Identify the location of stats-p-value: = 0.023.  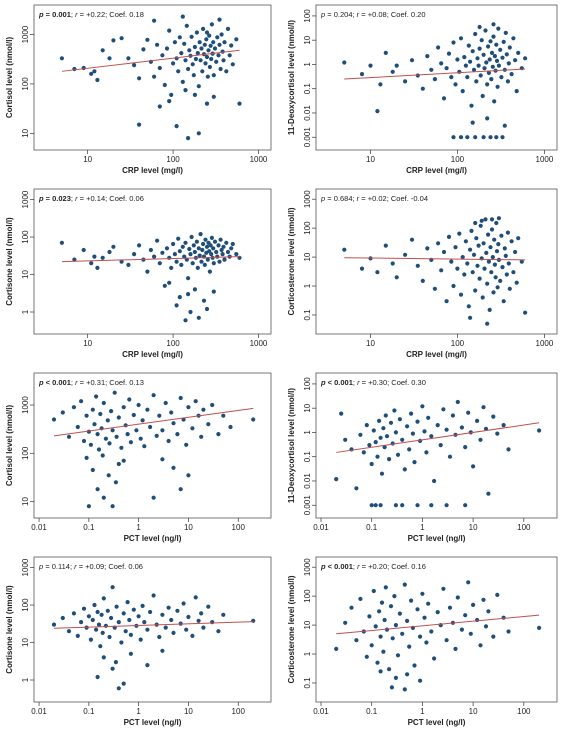
(58, 198).